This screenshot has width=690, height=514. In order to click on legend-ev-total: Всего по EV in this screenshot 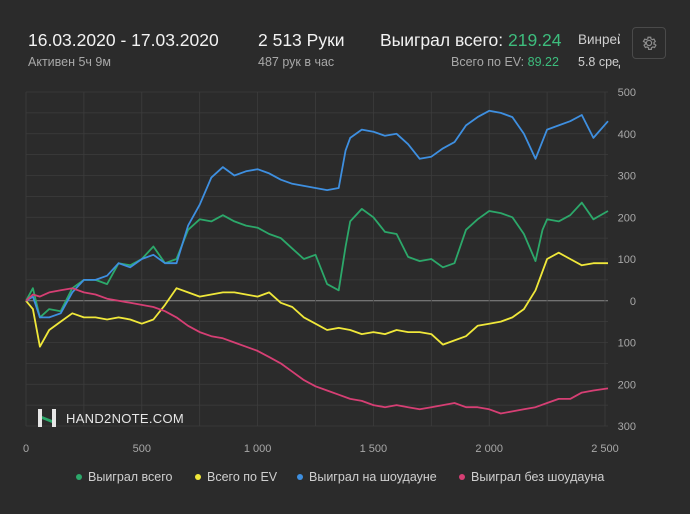, I will do `click(236, 477)`.